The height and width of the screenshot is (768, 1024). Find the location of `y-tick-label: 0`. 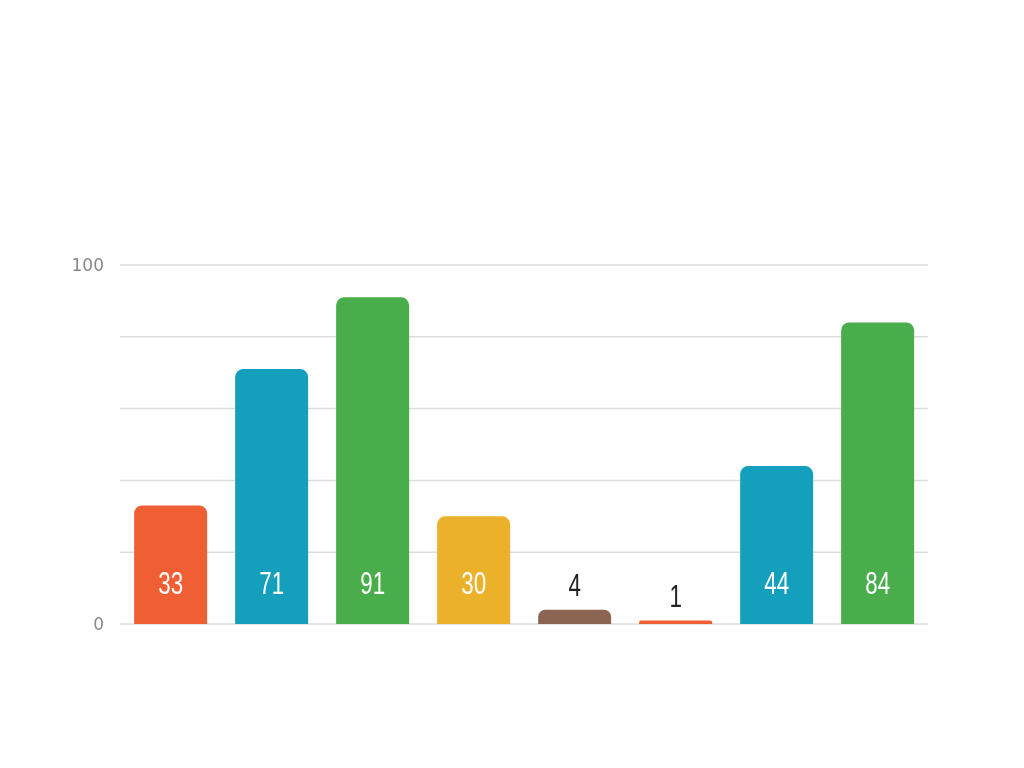

y-tick-label: 0 is located at coordinates (98, 624).